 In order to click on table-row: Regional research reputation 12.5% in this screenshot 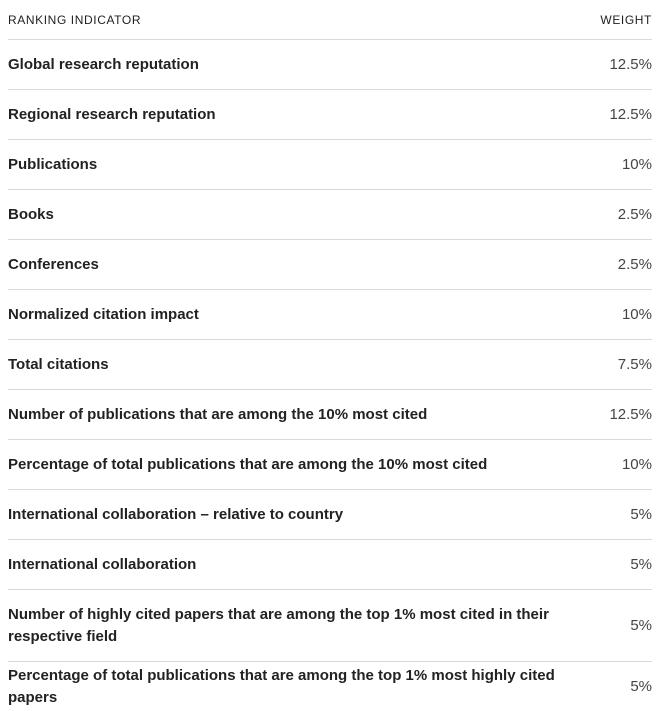, I will do `click(330, 115)`.